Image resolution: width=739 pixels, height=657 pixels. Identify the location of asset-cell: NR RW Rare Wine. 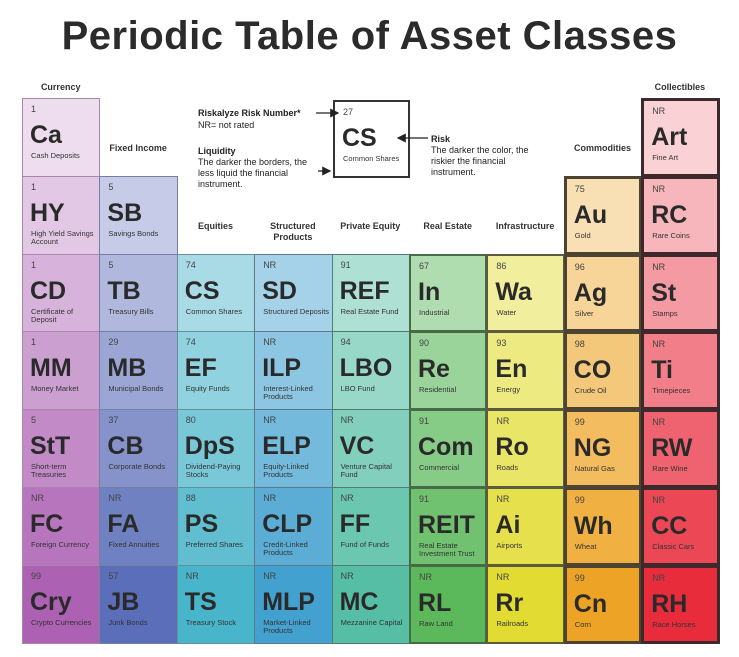
(680, 448).